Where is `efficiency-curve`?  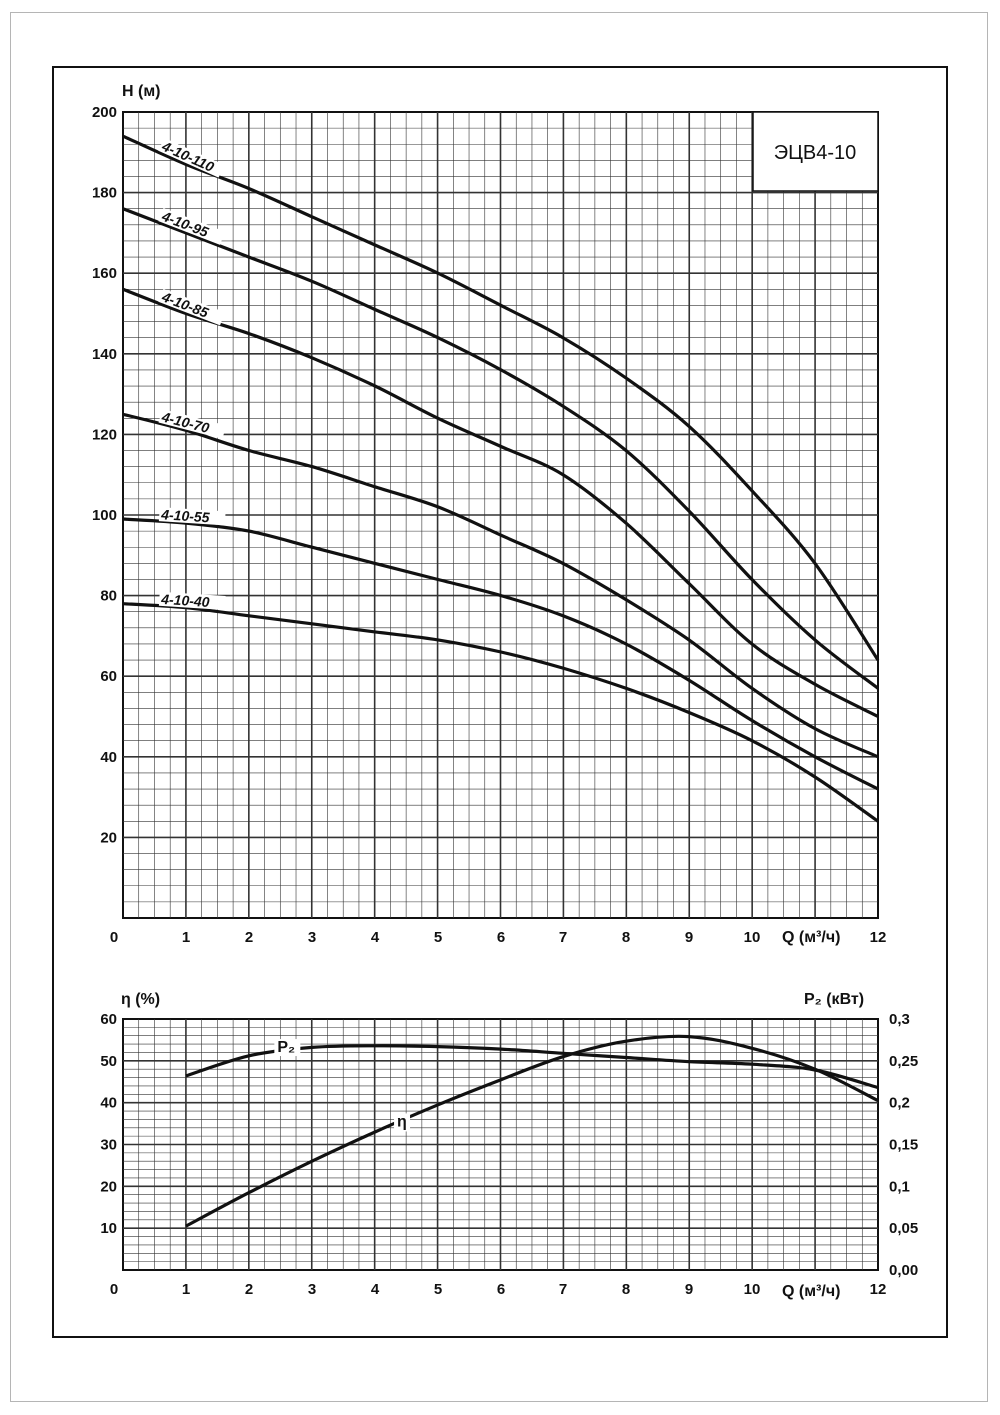 efficiency-curve is located at coordinates (532, 1131).